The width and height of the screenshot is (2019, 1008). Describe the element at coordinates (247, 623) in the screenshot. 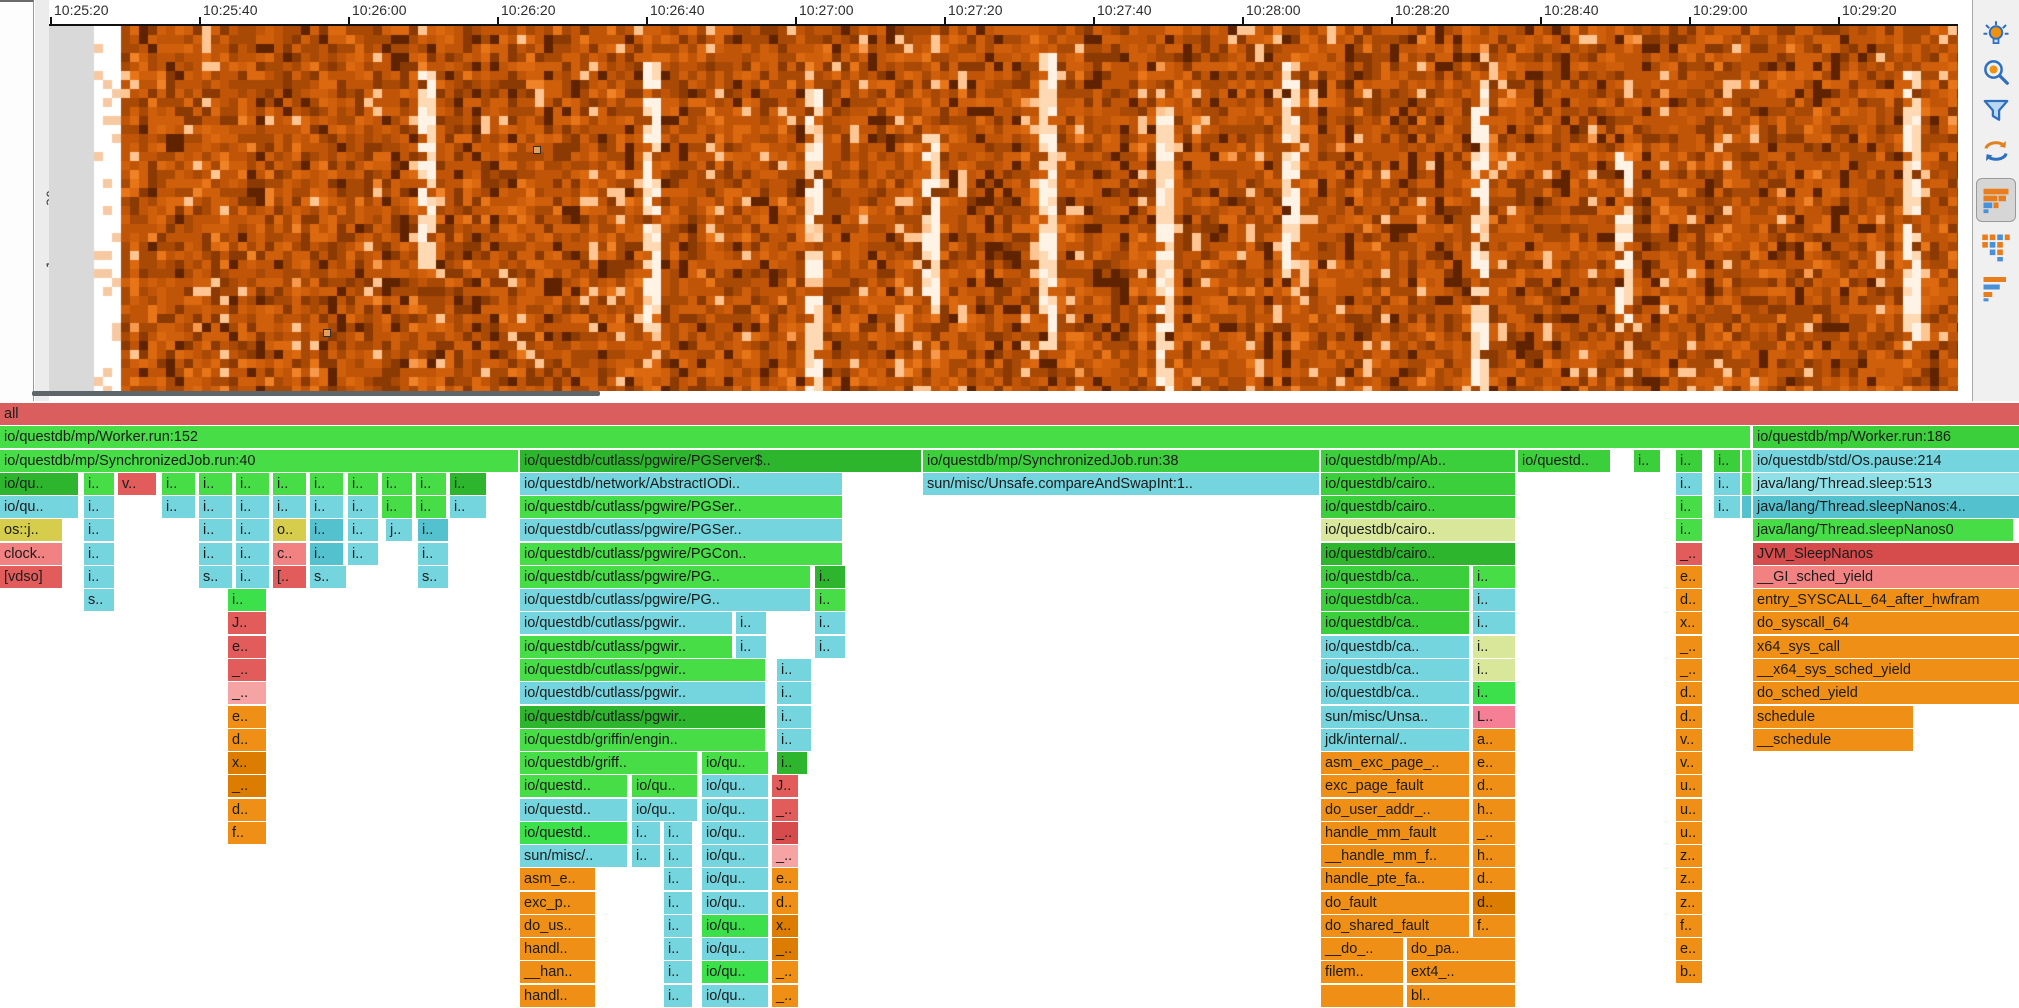

I see `flame-frame: J..` at that location.